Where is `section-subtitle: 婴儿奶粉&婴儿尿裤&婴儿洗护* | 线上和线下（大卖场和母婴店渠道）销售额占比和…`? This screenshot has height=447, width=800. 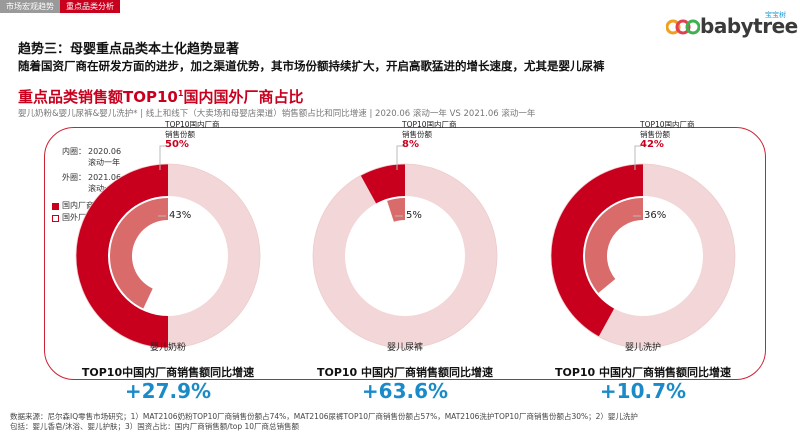 section-subtitle: 婴儿奶粉&婴儿尿裤&婴儿洗护* | 线上和线下（大卖场和母婴店渠道）销售额占比和… is located at coordinates (277, 114).